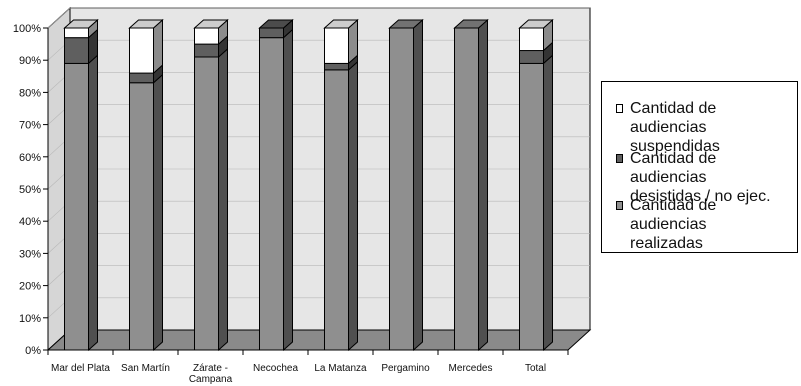 The image size is (801, 386). Describe the element at coordinates (675, 127) in the screenshot. I see `legend-label: Cantidad de audiencias suspendidas` at that location.